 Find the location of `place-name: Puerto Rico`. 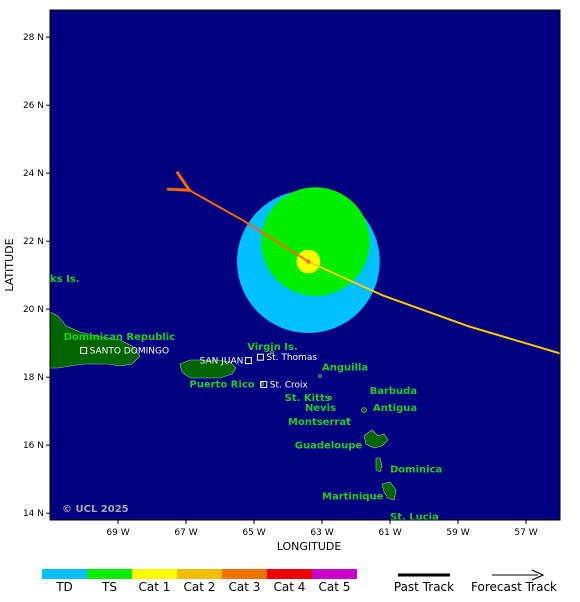

place-name: Puerto Rico is located at coordinates (221, 384).